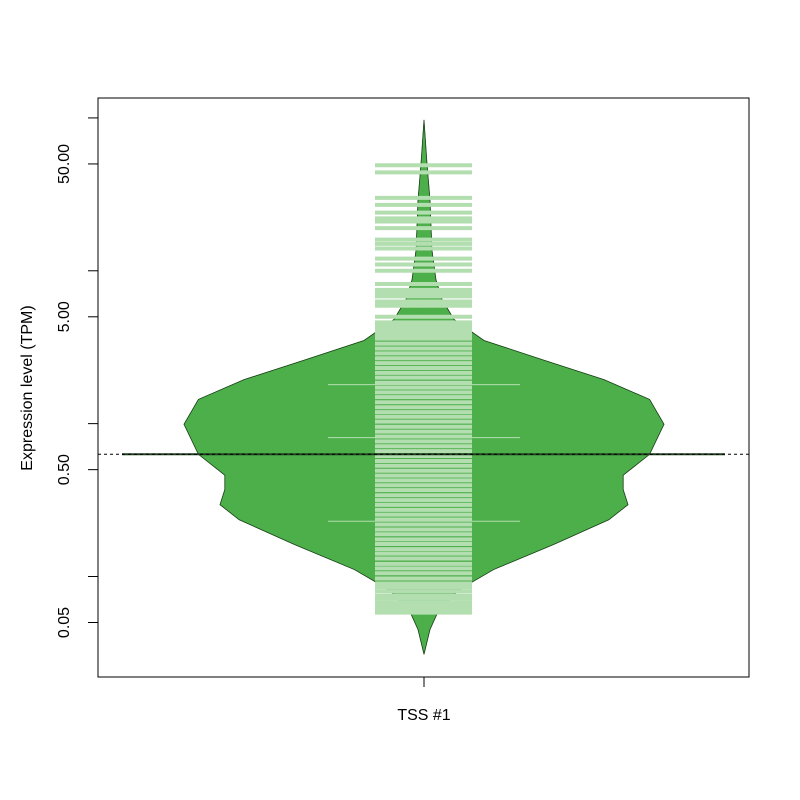 The image size is (800, 800). Describe the element at coordinates (64, 164) in the screenshot. I see `y-tick-label: 50.00` at that location.